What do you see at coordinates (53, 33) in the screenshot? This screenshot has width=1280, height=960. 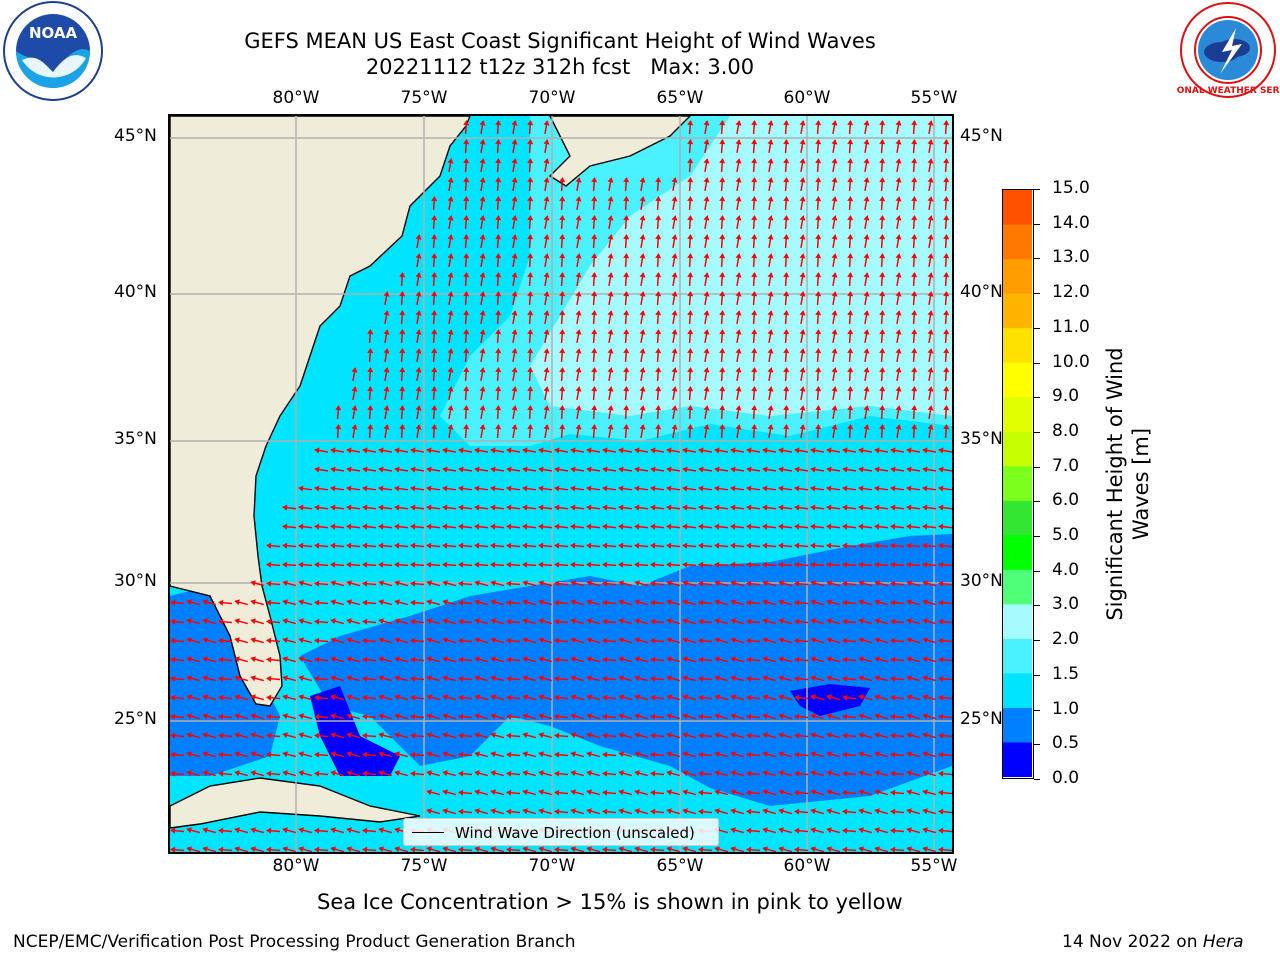 I see `noaa-logo-text: NOAA` at bounding box center [53, 33].